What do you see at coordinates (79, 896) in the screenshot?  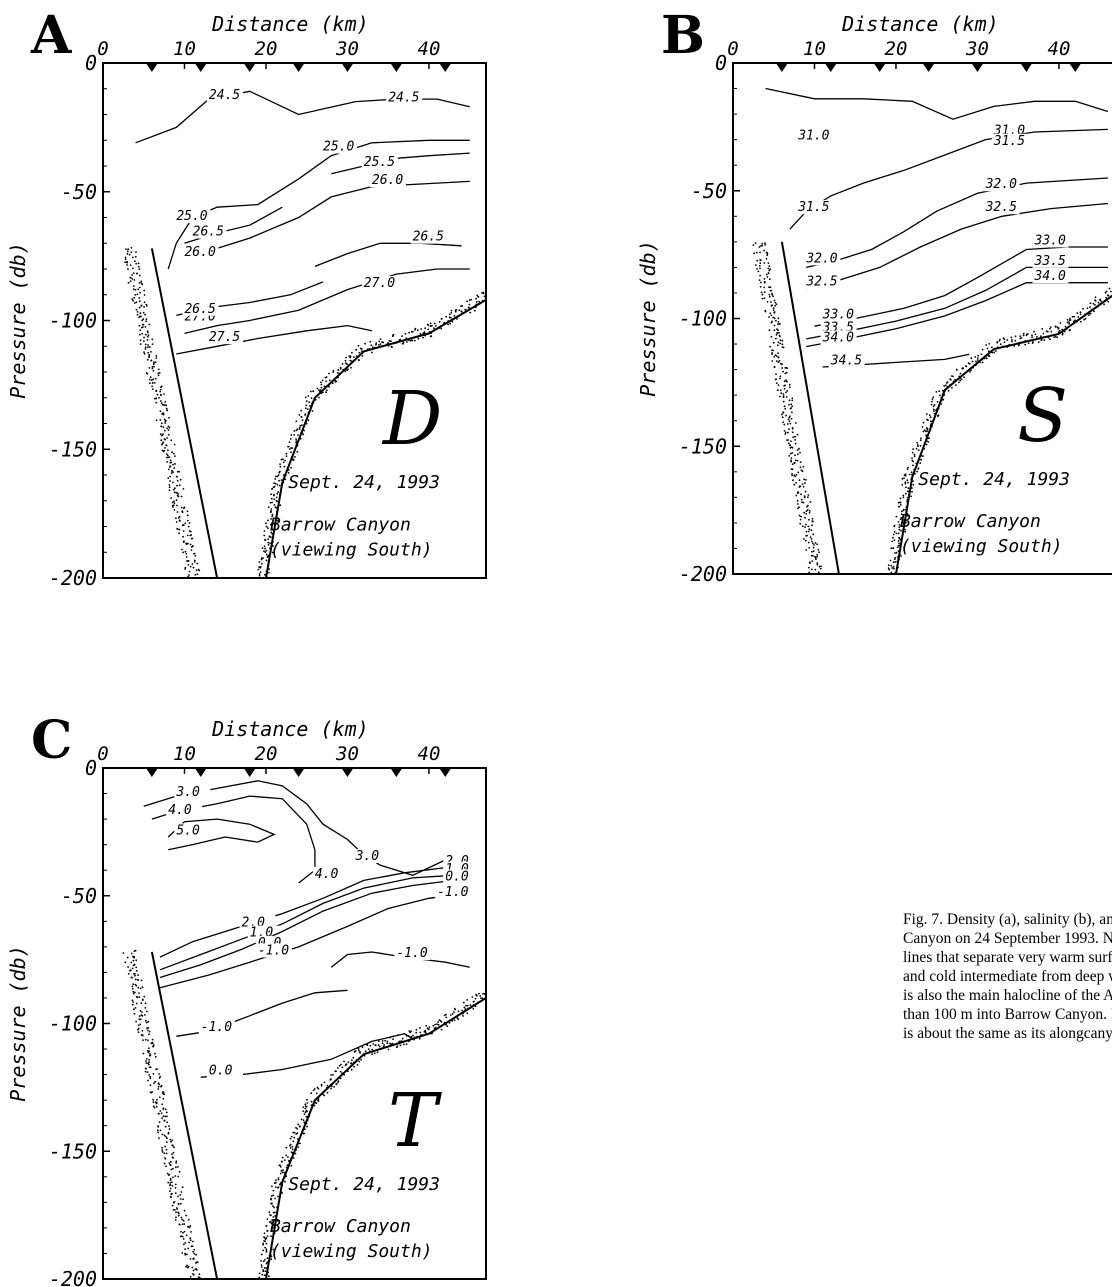 I see `y-tick-label: -50` at bounding box center [79, 896].